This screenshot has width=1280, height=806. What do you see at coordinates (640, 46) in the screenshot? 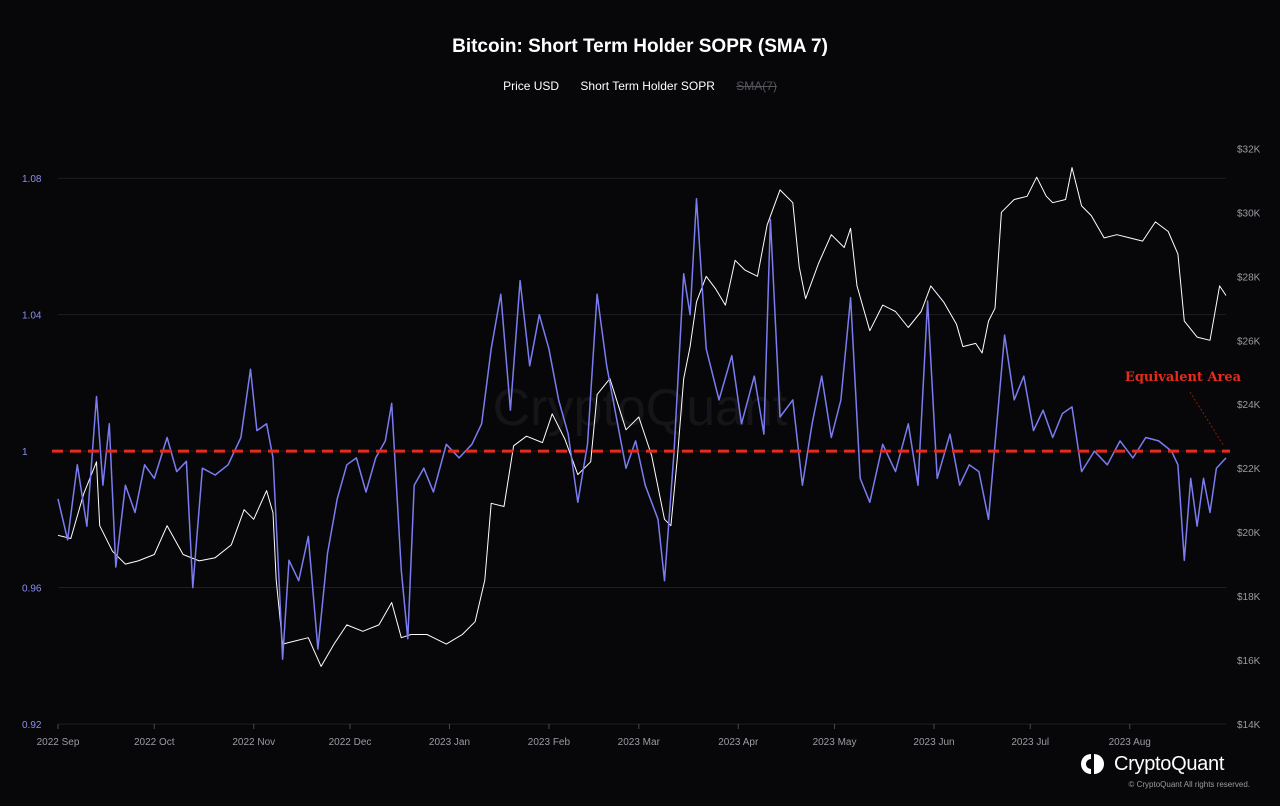
I see `chart-title: Bitcoin: Short Term Holder SOPR (SMA 7)` at bounding box center [640, 46].